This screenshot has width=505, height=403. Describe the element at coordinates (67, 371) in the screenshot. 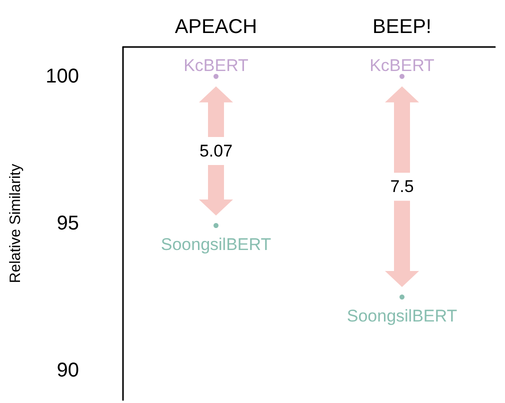

I see `y-tick-label: 90` at that location.